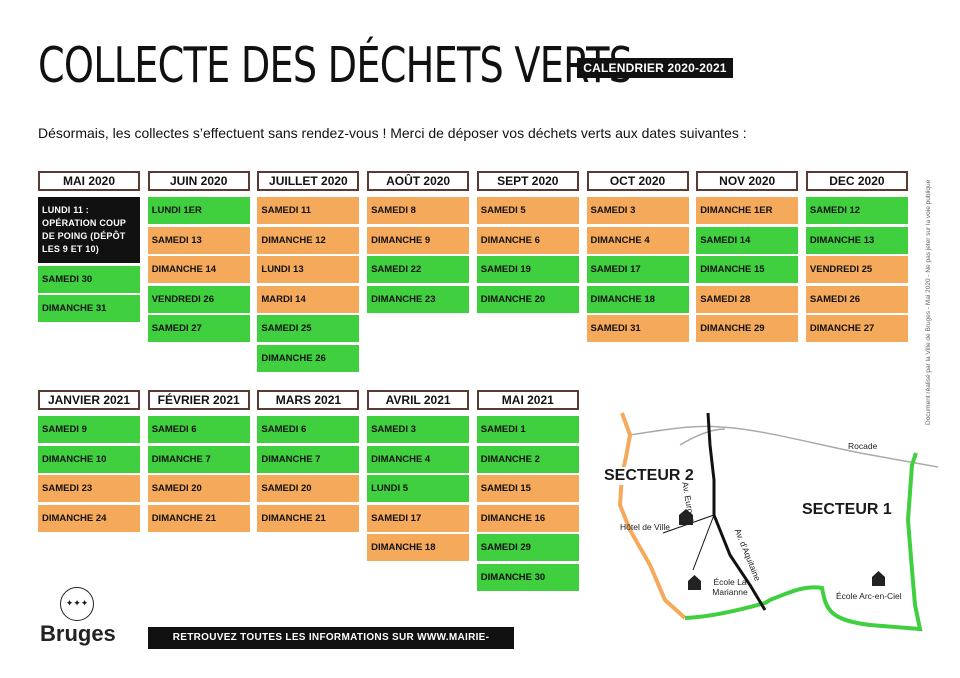 The height and width of the screenshot is (678, 960). Describe the element at coordinates (77, 604) in the screenshot. I see `bruges-emblem-icon: ✦✦✦` at that location.